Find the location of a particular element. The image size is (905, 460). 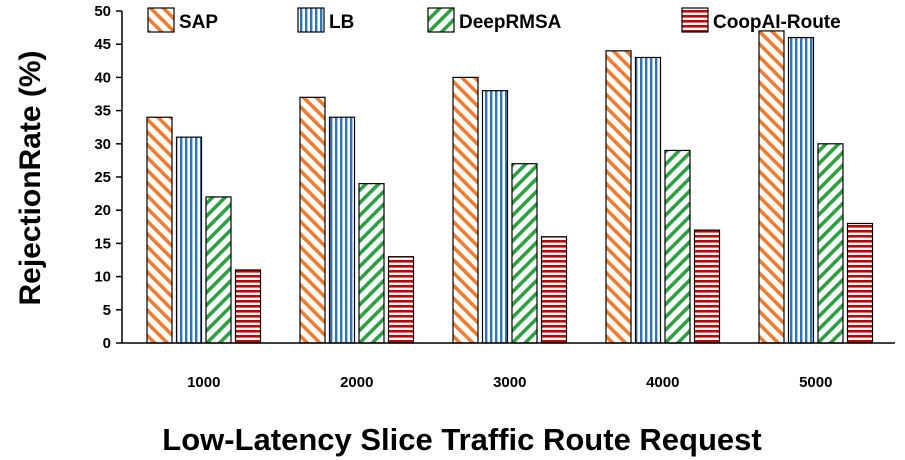

x-tick-label: 5000 is located at coordinates (815, 382).